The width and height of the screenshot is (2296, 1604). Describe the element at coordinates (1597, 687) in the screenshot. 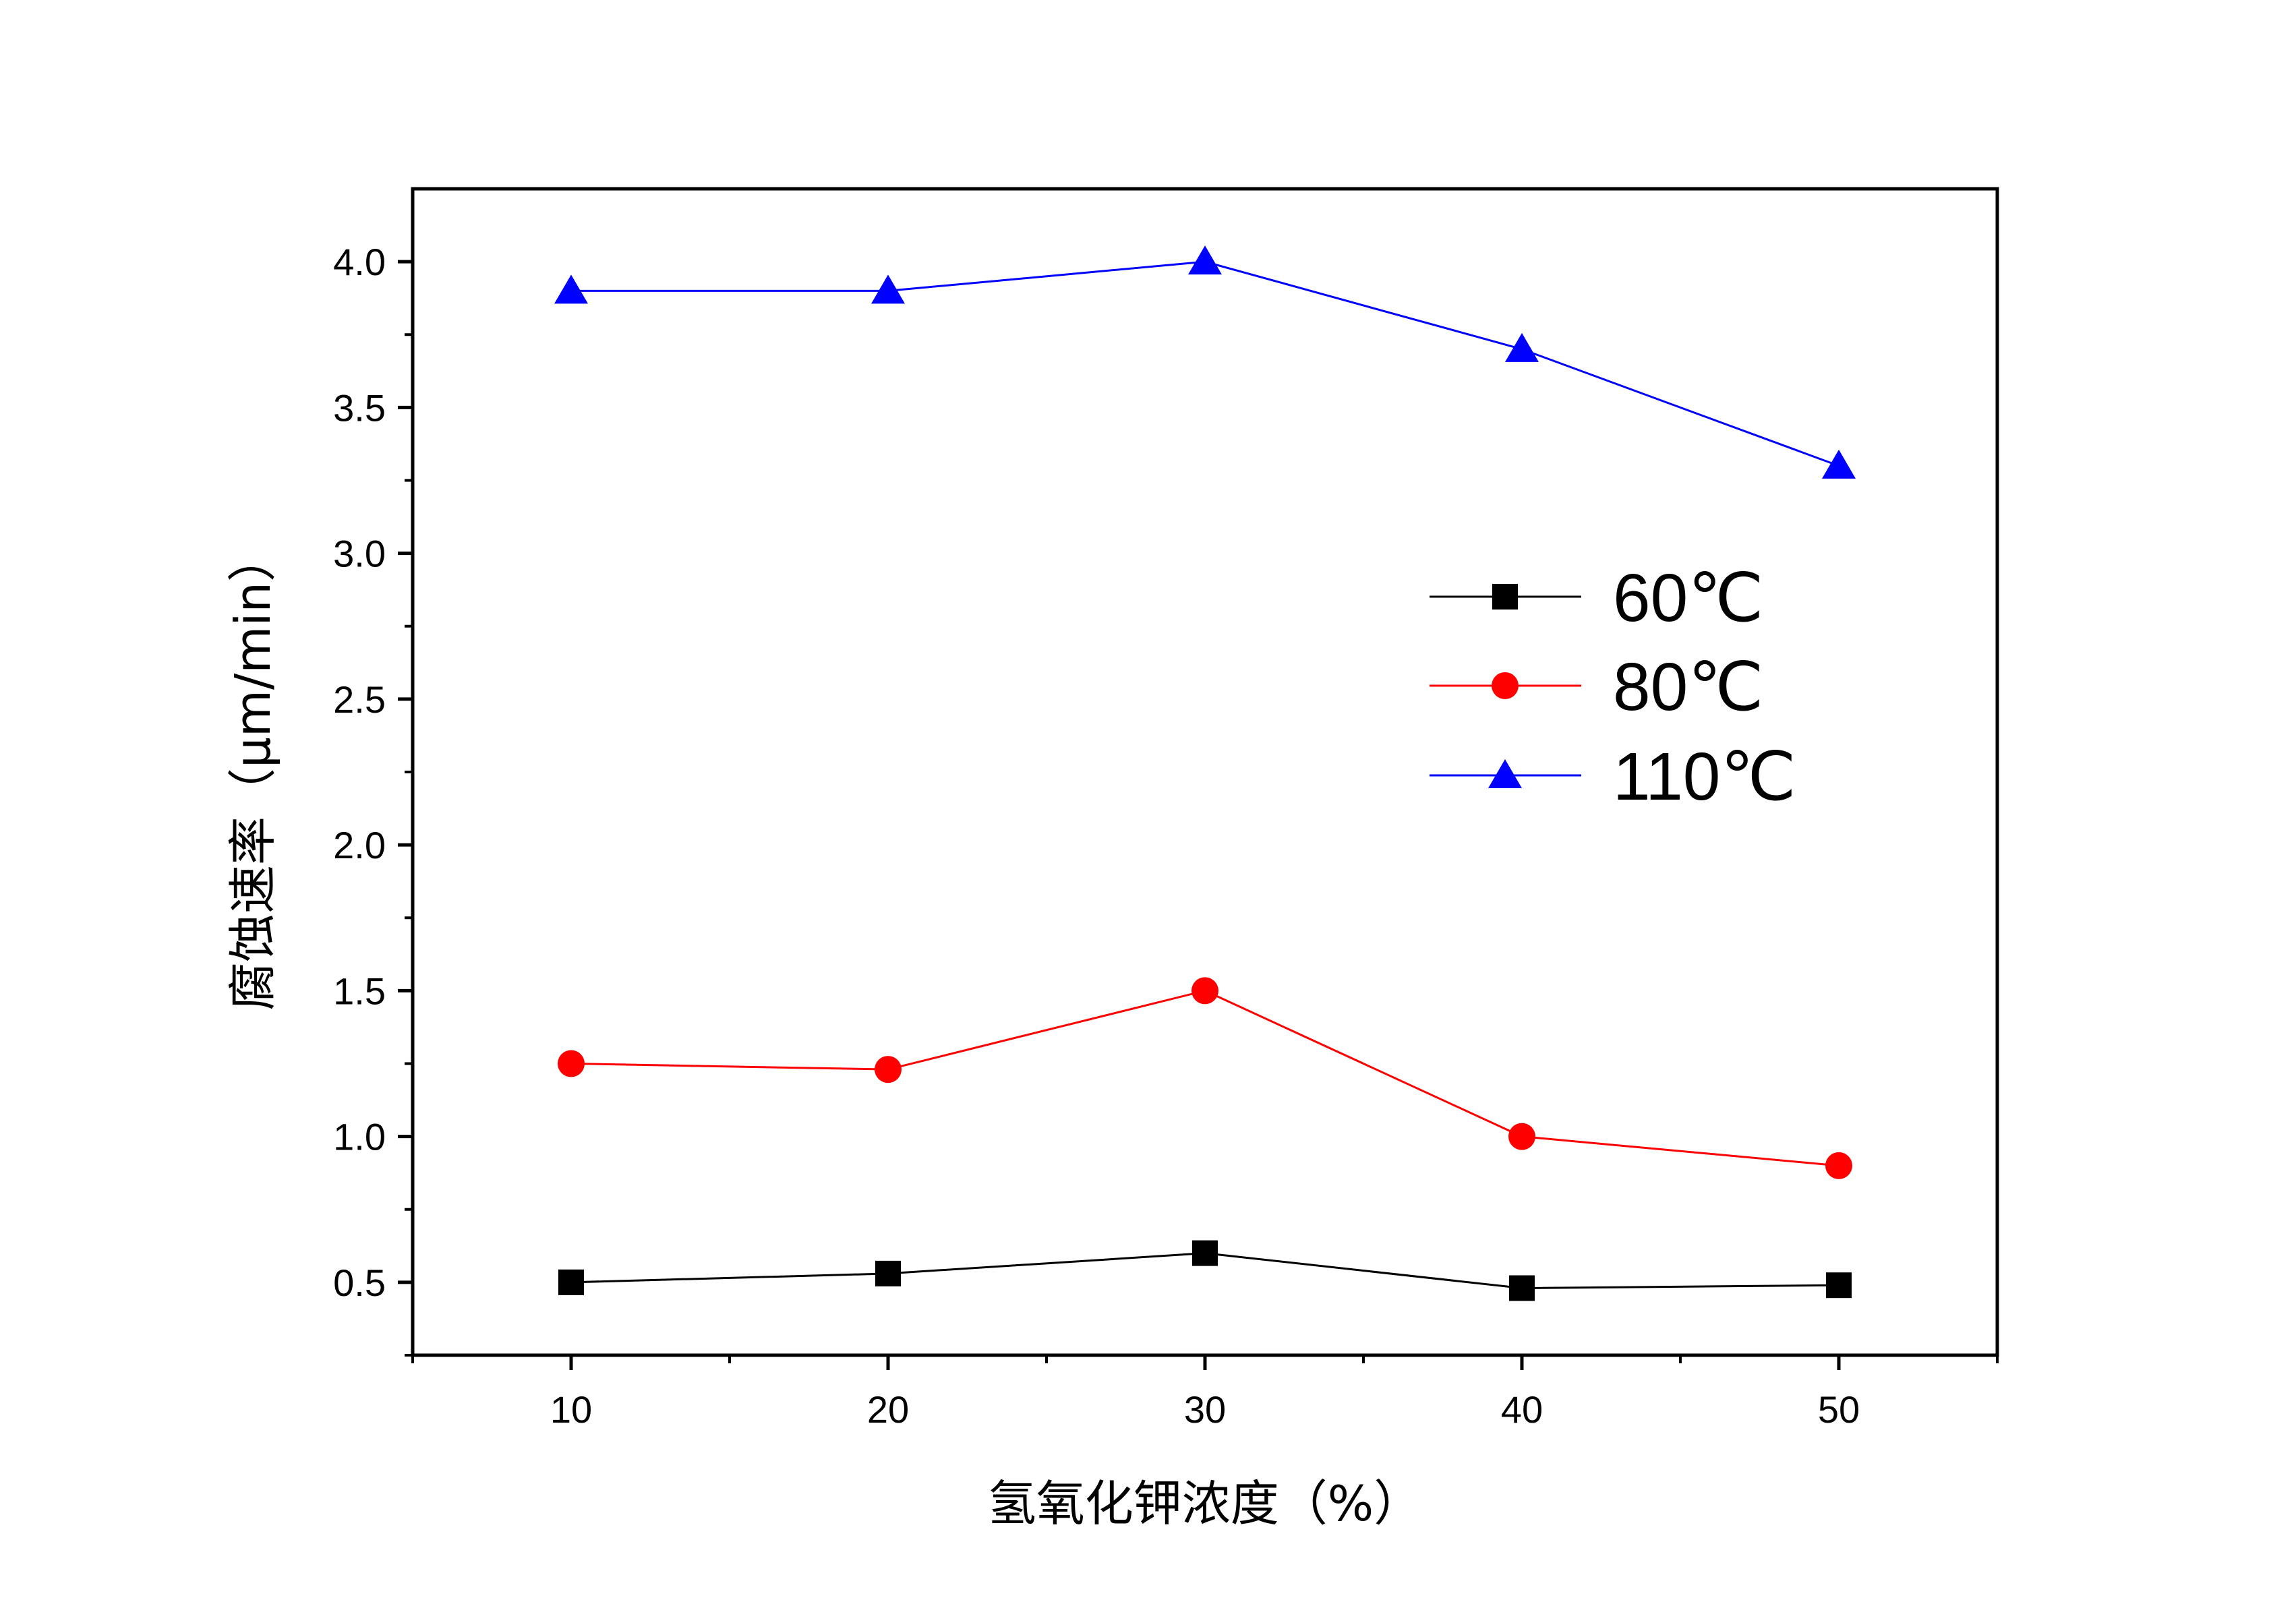

I see `legend-item: 80℃` at that location.